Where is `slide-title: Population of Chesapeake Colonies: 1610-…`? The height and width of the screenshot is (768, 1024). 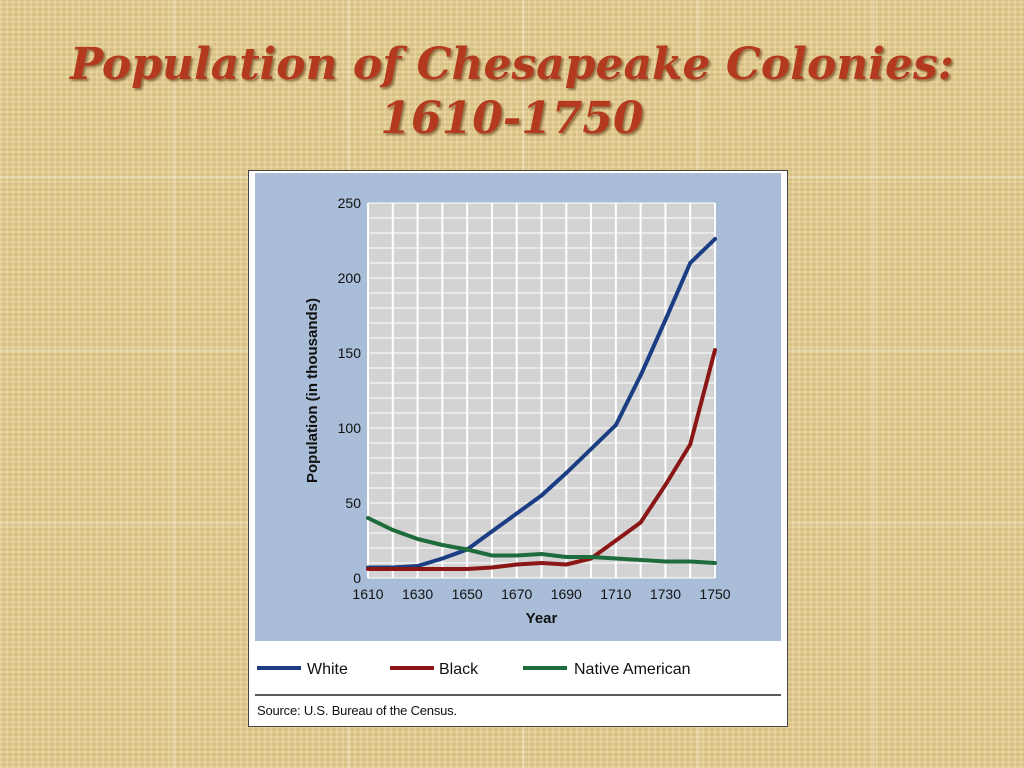
slide-title: Population of Chesapeake Colonies: 1610-… is located at coordinates (512, 91).